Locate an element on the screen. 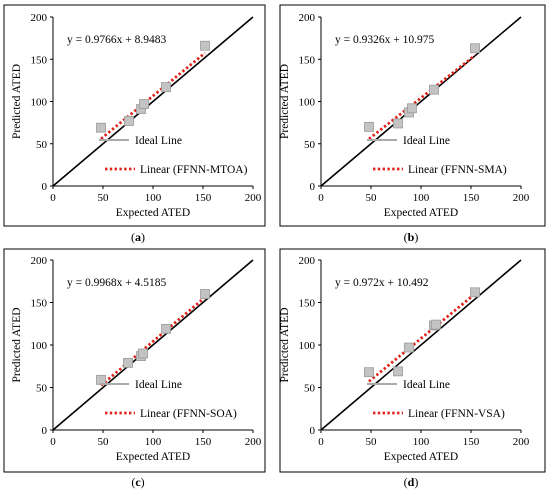 Image resolution: width=550 pixels, height=491 pixels. trend-equation: y = 0.9968x + 4.5185 is located at coordinates (116, 283).